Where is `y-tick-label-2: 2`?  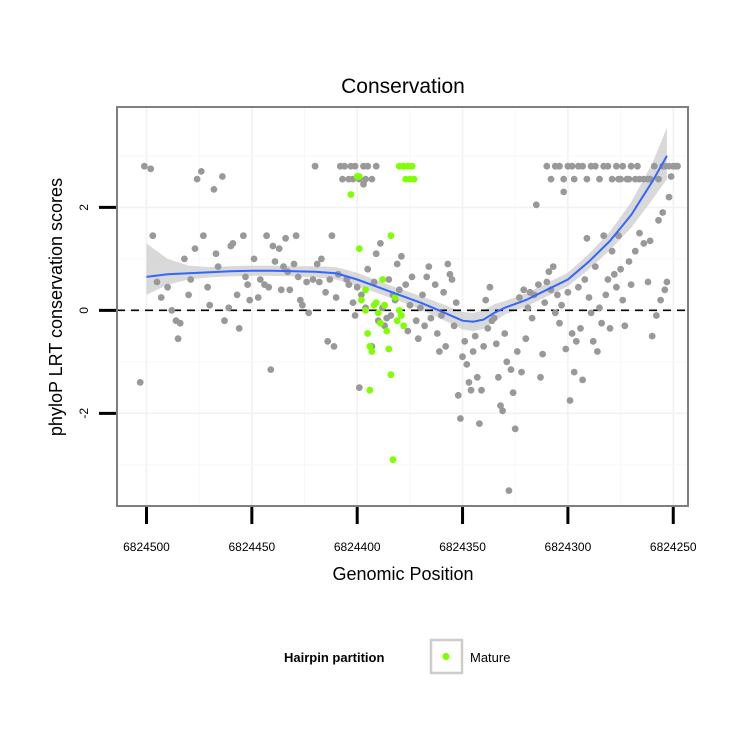 y-tick-label-2: 2 is located at coordinates (84, 207).